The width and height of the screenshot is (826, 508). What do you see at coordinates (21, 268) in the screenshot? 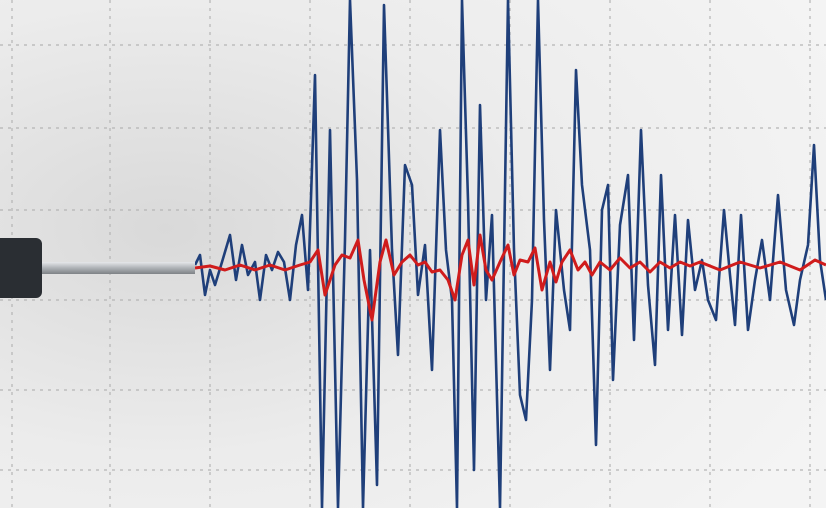
I see `stylus-body` at bounding box center [21, 268].